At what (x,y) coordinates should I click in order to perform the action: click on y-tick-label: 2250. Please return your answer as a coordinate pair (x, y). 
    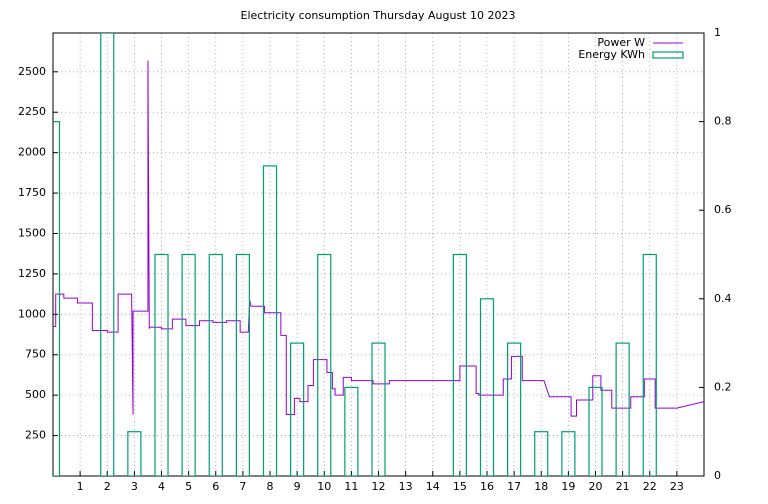
    Looking at the image, I should click on (32, 111).